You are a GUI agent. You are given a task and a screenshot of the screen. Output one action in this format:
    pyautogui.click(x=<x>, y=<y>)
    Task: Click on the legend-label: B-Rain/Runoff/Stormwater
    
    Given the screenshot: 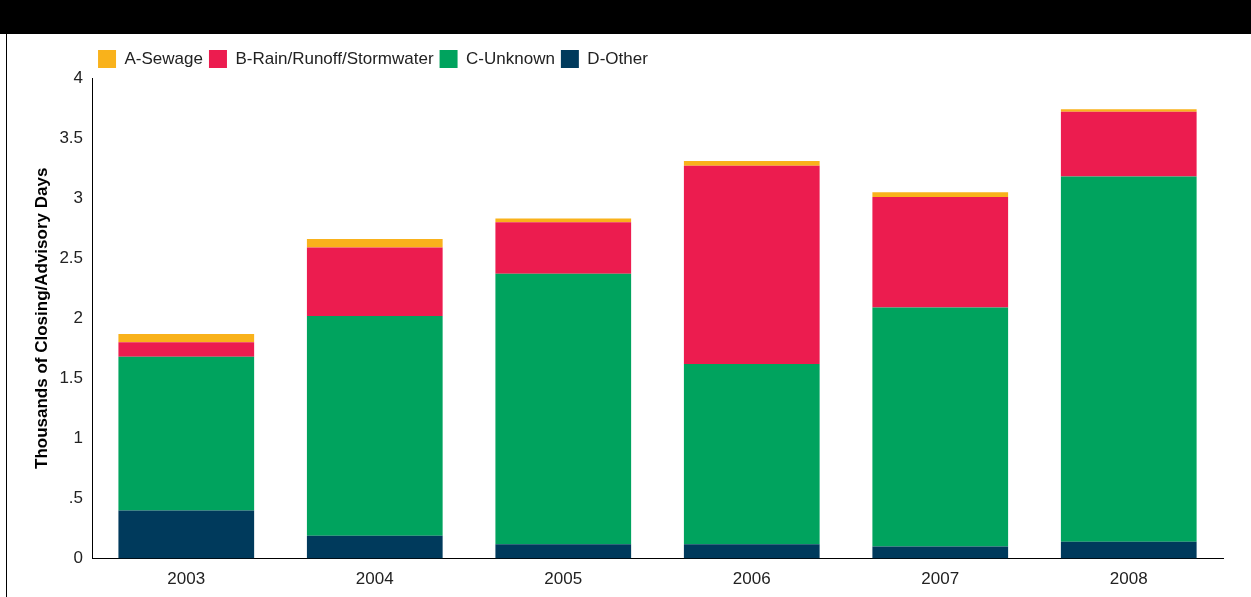 What is the action you would take?
    pyautogui.click(x=334, y=58)
    